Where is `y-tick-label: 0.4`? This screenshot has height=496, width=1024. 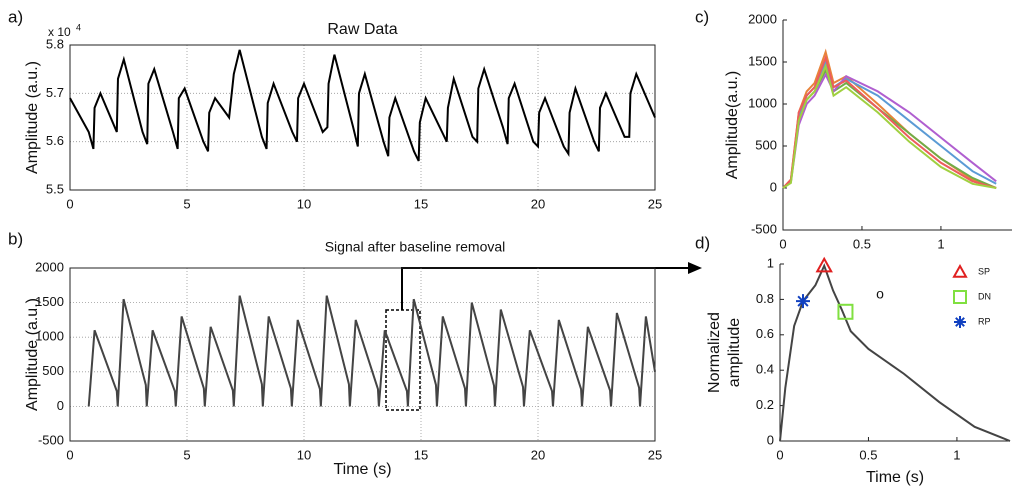
y-tick-label: 0.4 is located at coordinates (765, 369).